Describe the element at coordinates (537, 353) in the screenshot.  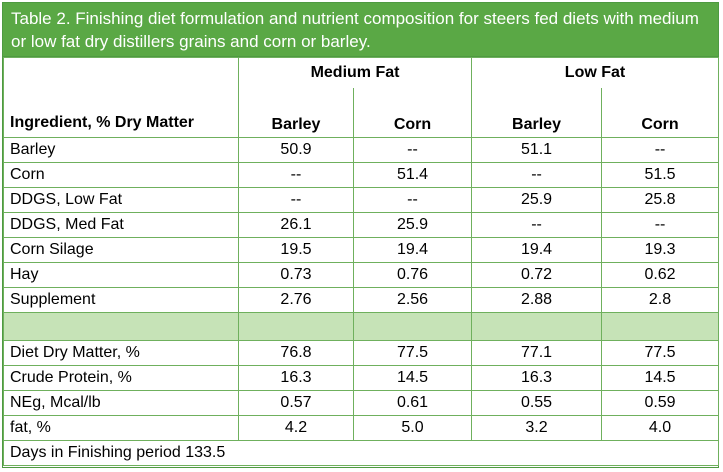
I see `table-cell: 77.1` at that location.